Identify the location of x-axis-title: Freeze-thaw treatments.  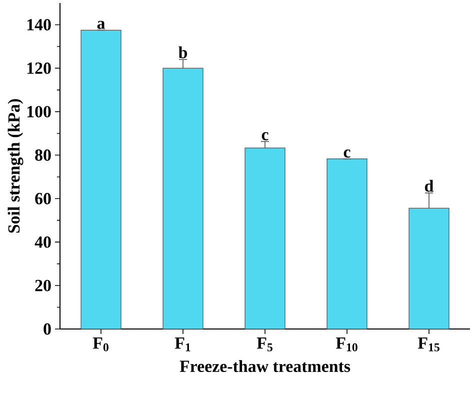
(265, 366).